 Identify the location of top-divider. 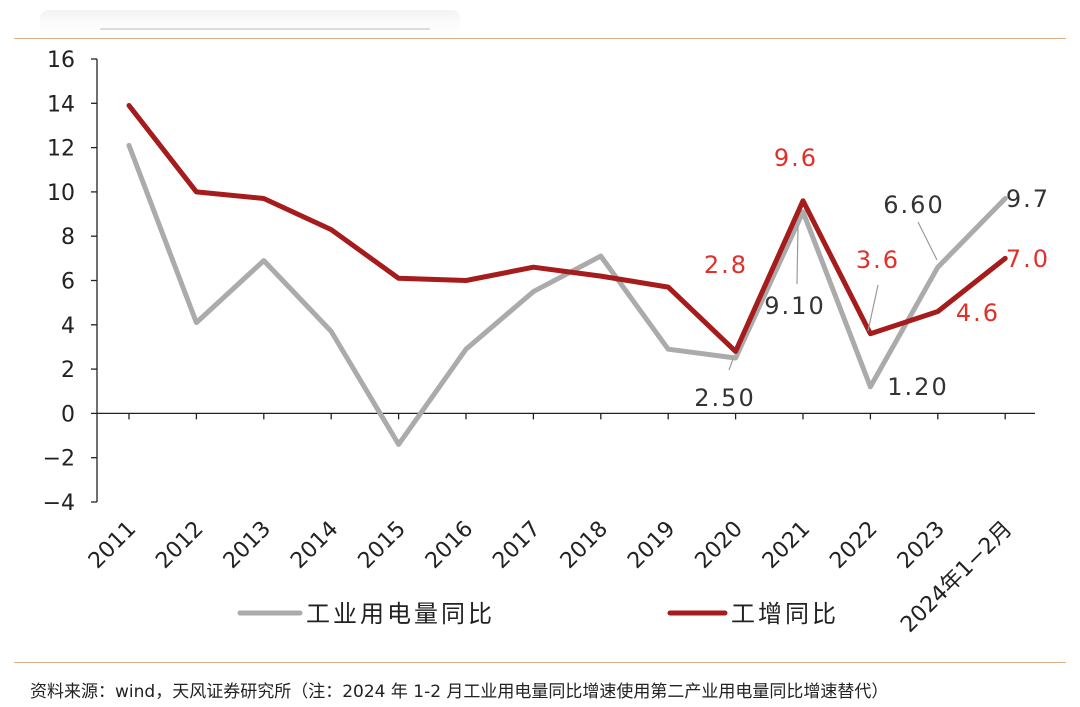
(540, 38).